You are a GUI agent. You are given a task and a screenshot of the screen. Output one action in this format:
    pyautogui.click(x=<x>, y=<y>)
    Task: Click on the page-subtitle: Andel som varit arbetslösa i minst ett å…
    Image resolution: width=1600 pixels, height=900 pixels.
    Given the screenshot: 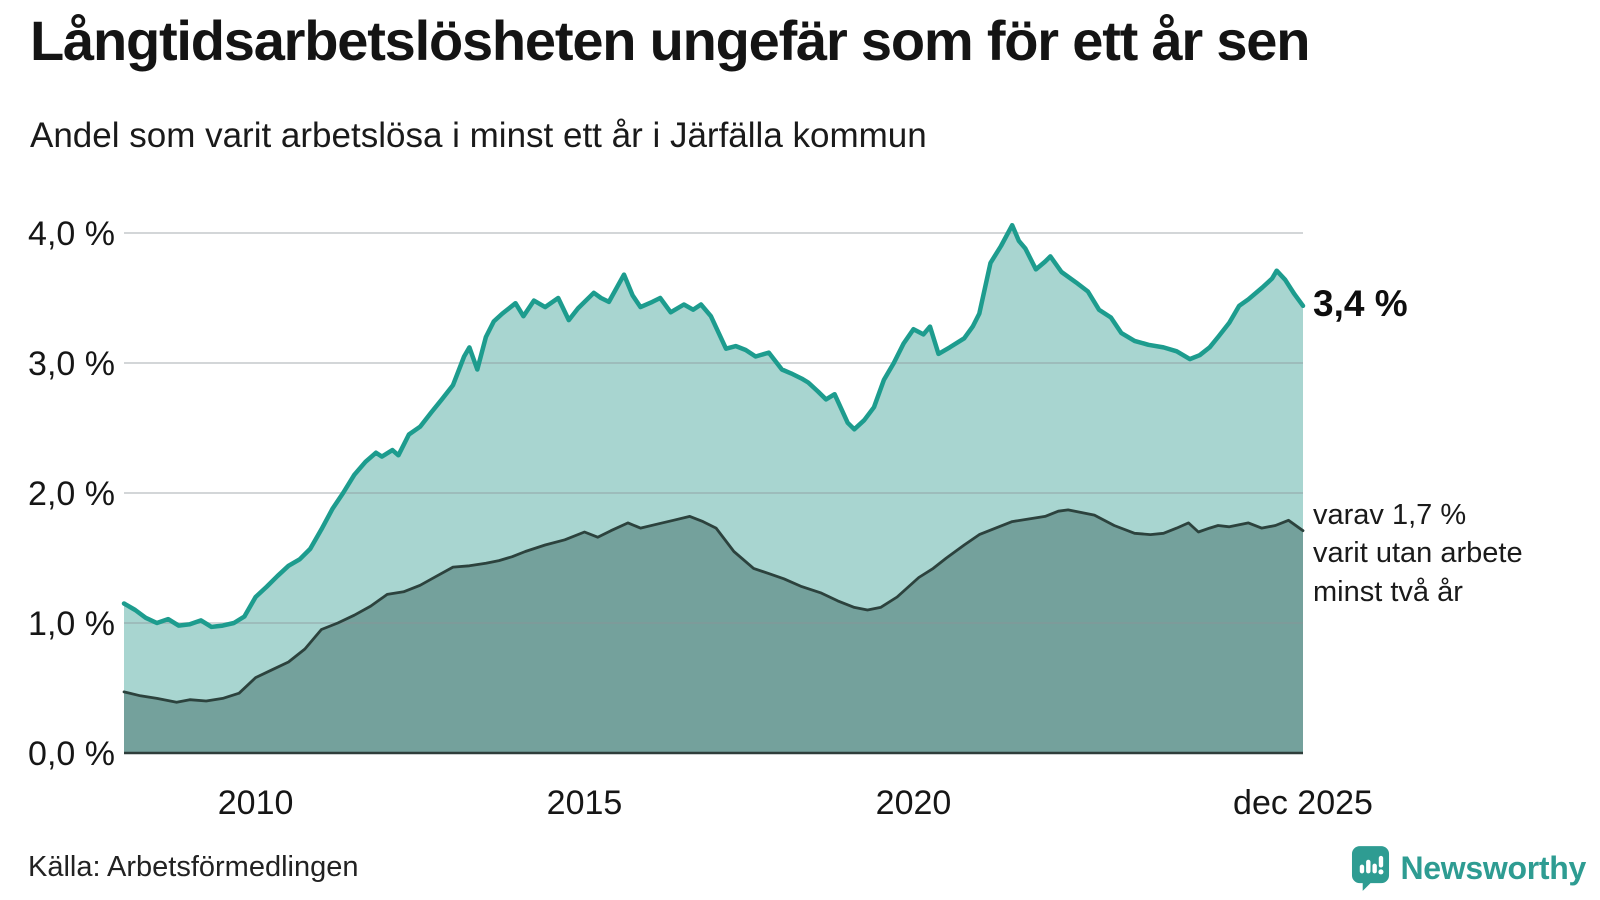 What is the action you would take?
    pyautogui.click(x=478, y=135)
    